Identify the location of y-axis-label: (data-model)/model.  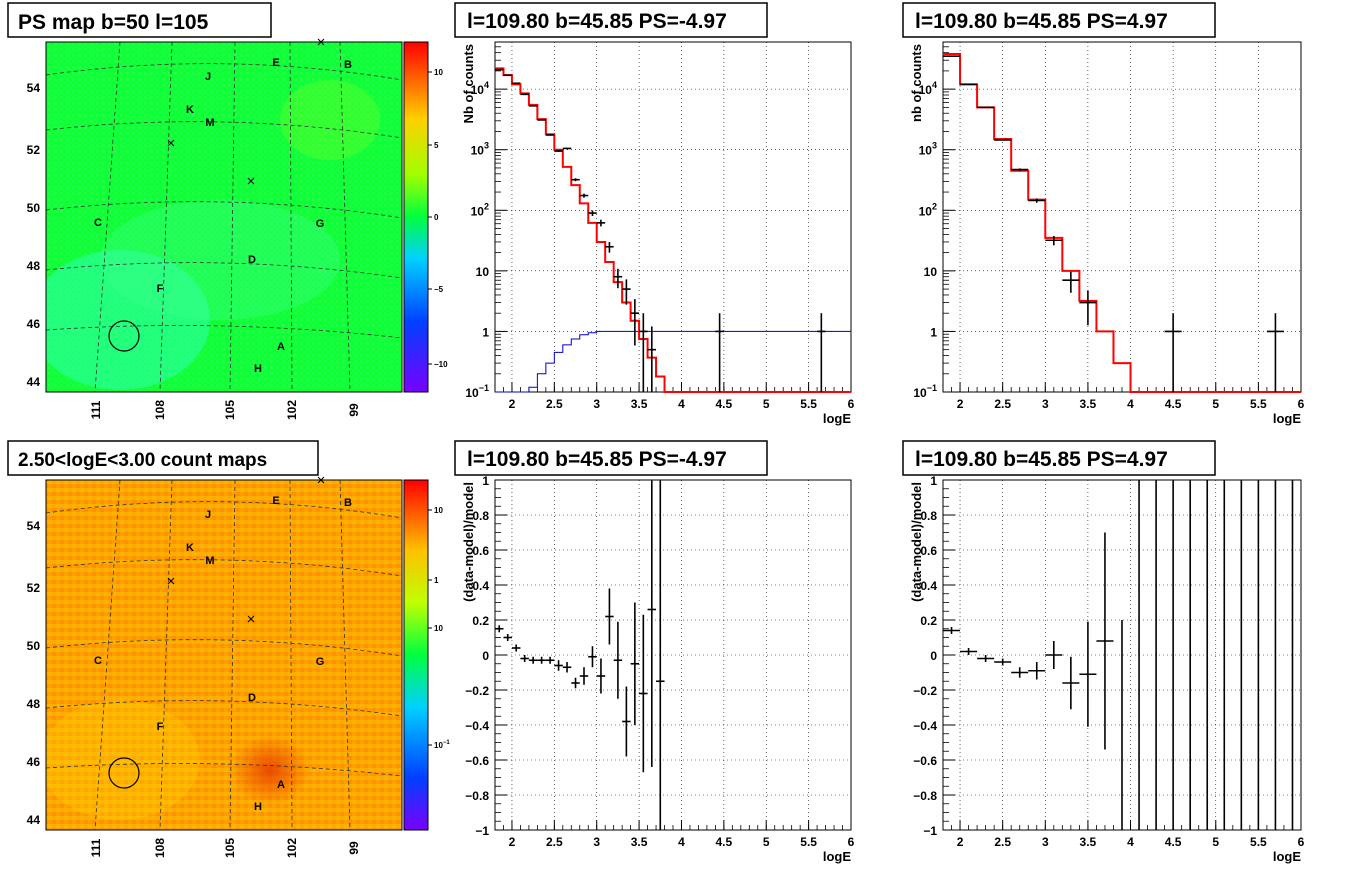
(468, 542).